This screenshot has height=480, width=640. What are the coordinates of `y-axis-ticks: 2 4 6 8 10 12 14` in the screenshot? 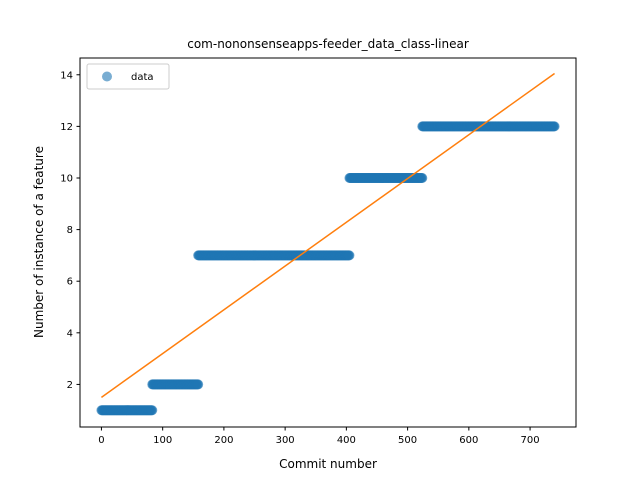 It's located at (70, 230).